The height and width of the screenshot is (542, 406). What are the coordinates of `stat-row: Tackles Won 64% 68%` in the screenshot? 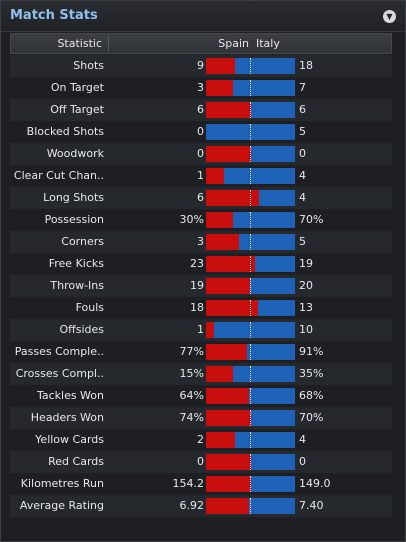 It's located at (201, 396).